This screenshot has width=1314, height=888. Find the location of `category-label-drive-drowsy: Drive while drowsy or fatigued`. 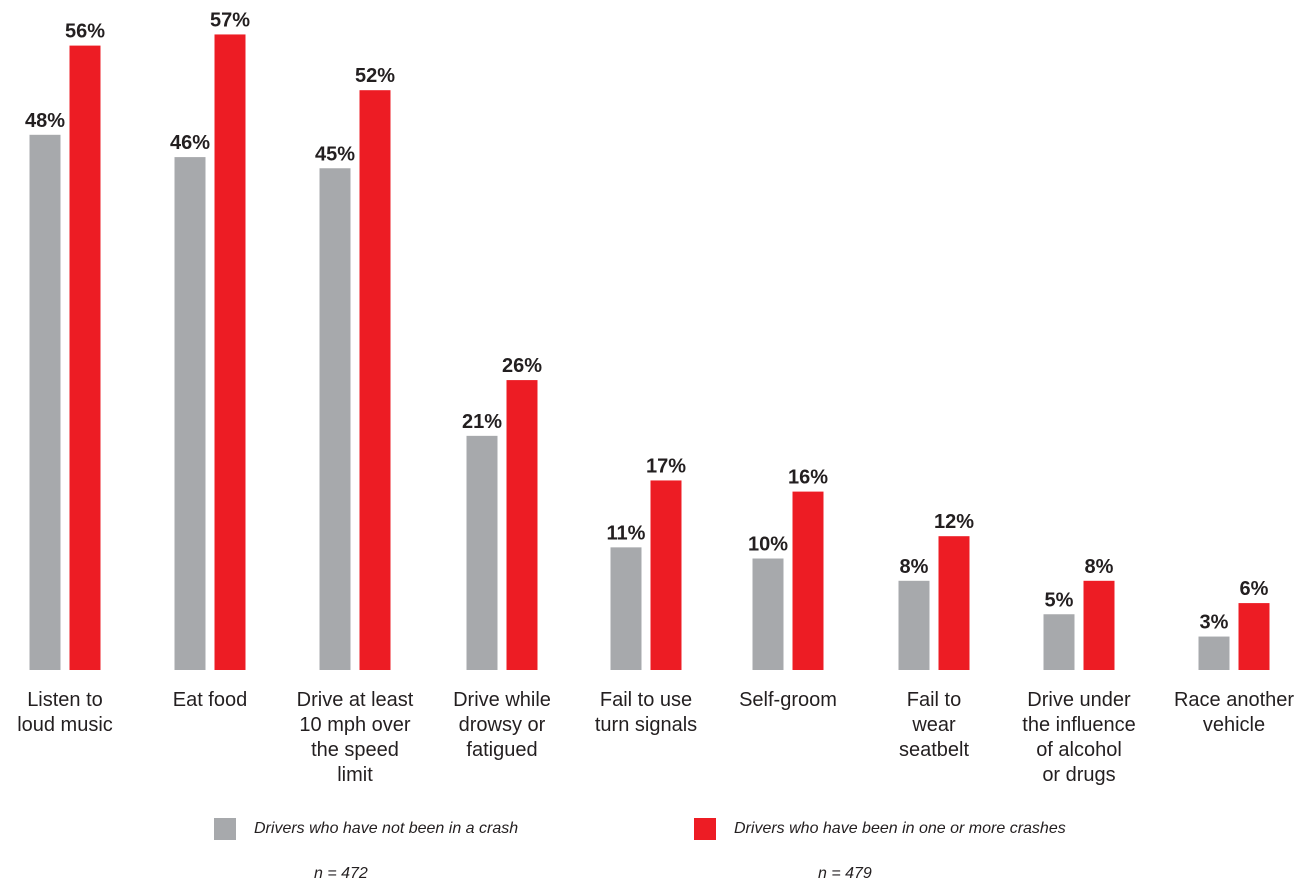

category-label-drive-drowsy: Drive while drowsy or fatigued is located at coordinates (502, 725).